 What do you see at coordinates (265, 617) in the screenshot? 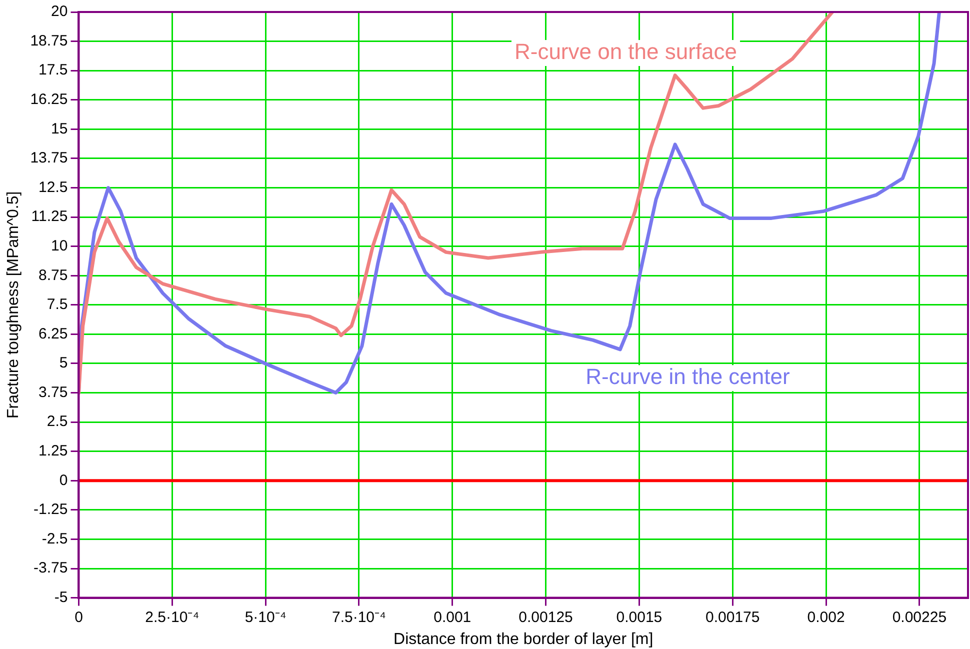
I see `x-tick-label: 5·10⁻⁴` at bounding box center [265, 617].